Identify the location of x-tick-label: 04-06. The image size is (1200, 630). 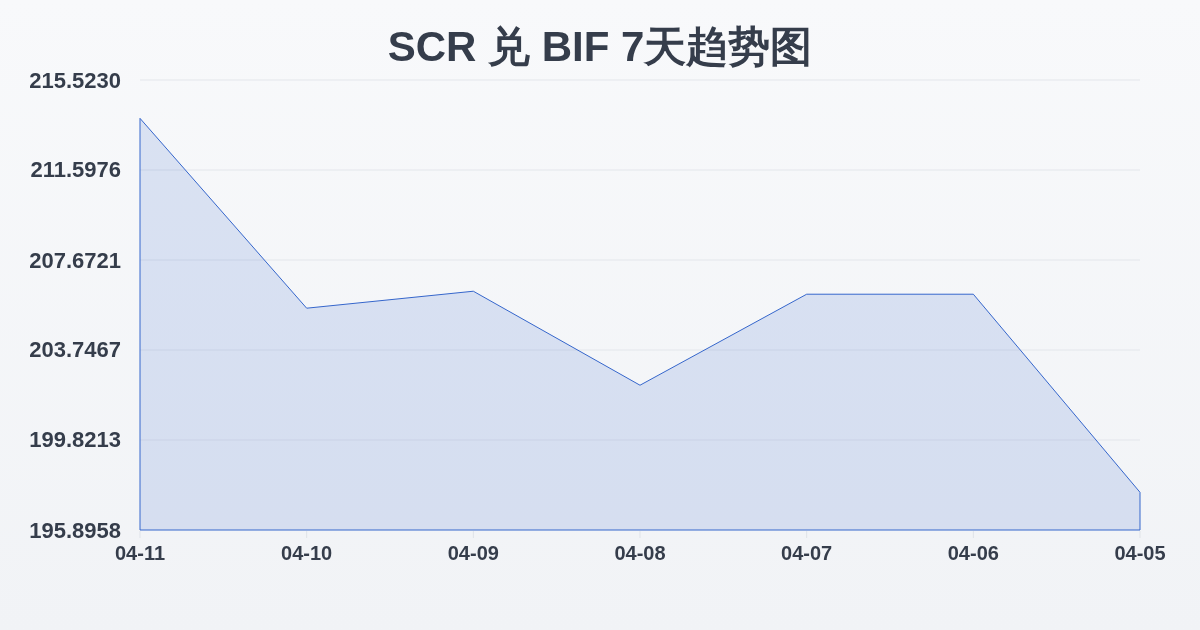
(973, 553).